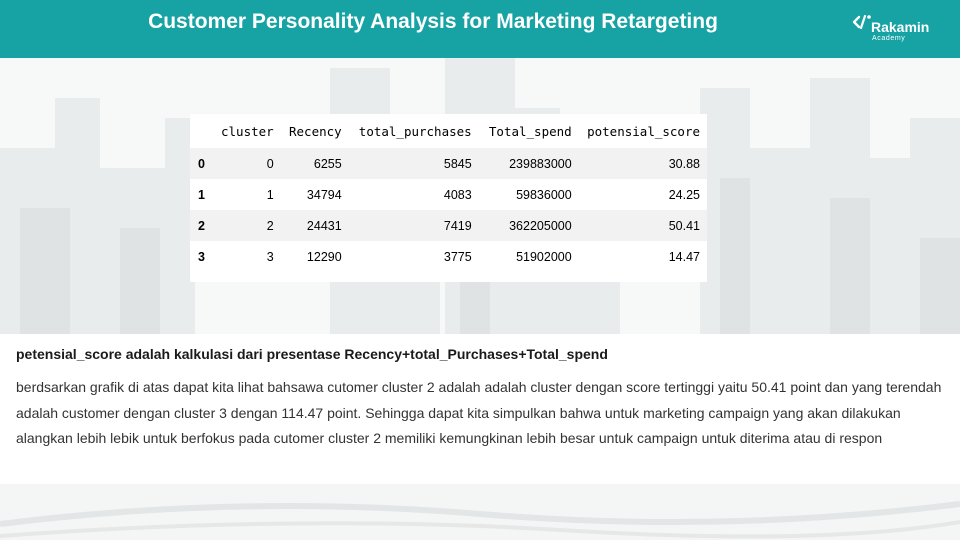 The image size is (960, 540). What do you see at coordinates (247, 131) in the screenshot?
I see `column-header-cluster: cluster` at bounding box center [247, 131].